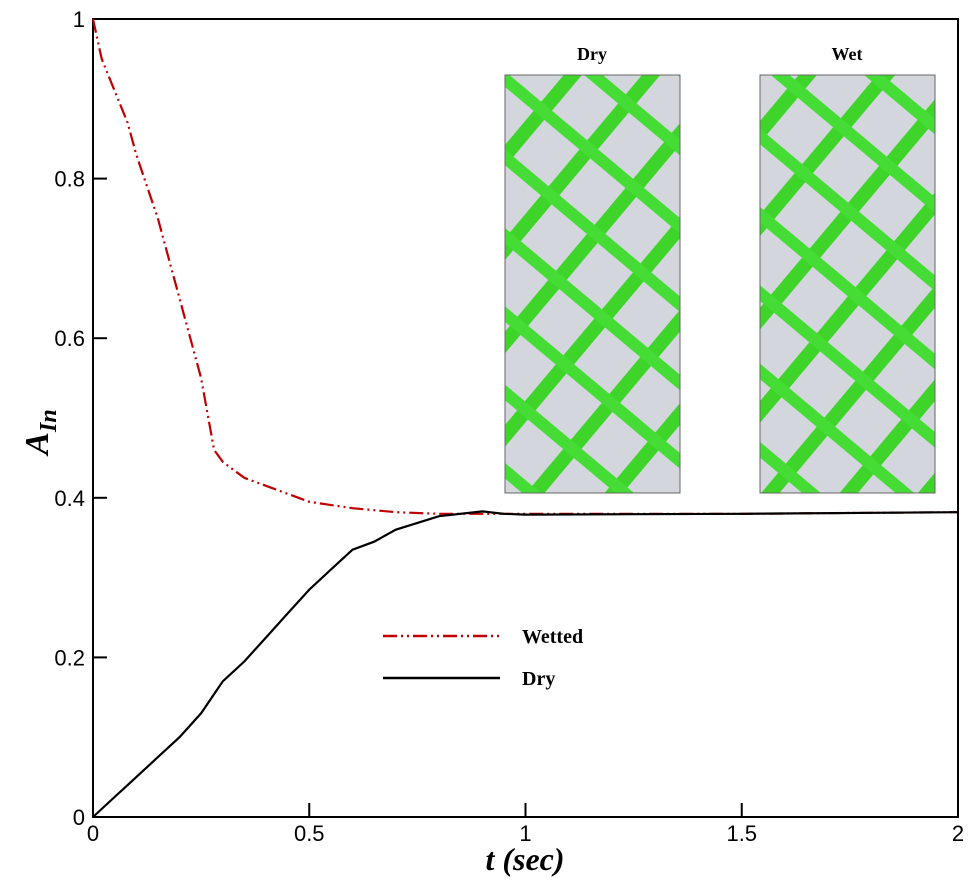 The width and height of the screenshot is (973, 888). What do you see at coordinates (69, 338) in the screenshot?
I see `y-tick-label: 0.6` at bounding box center [69, 338].